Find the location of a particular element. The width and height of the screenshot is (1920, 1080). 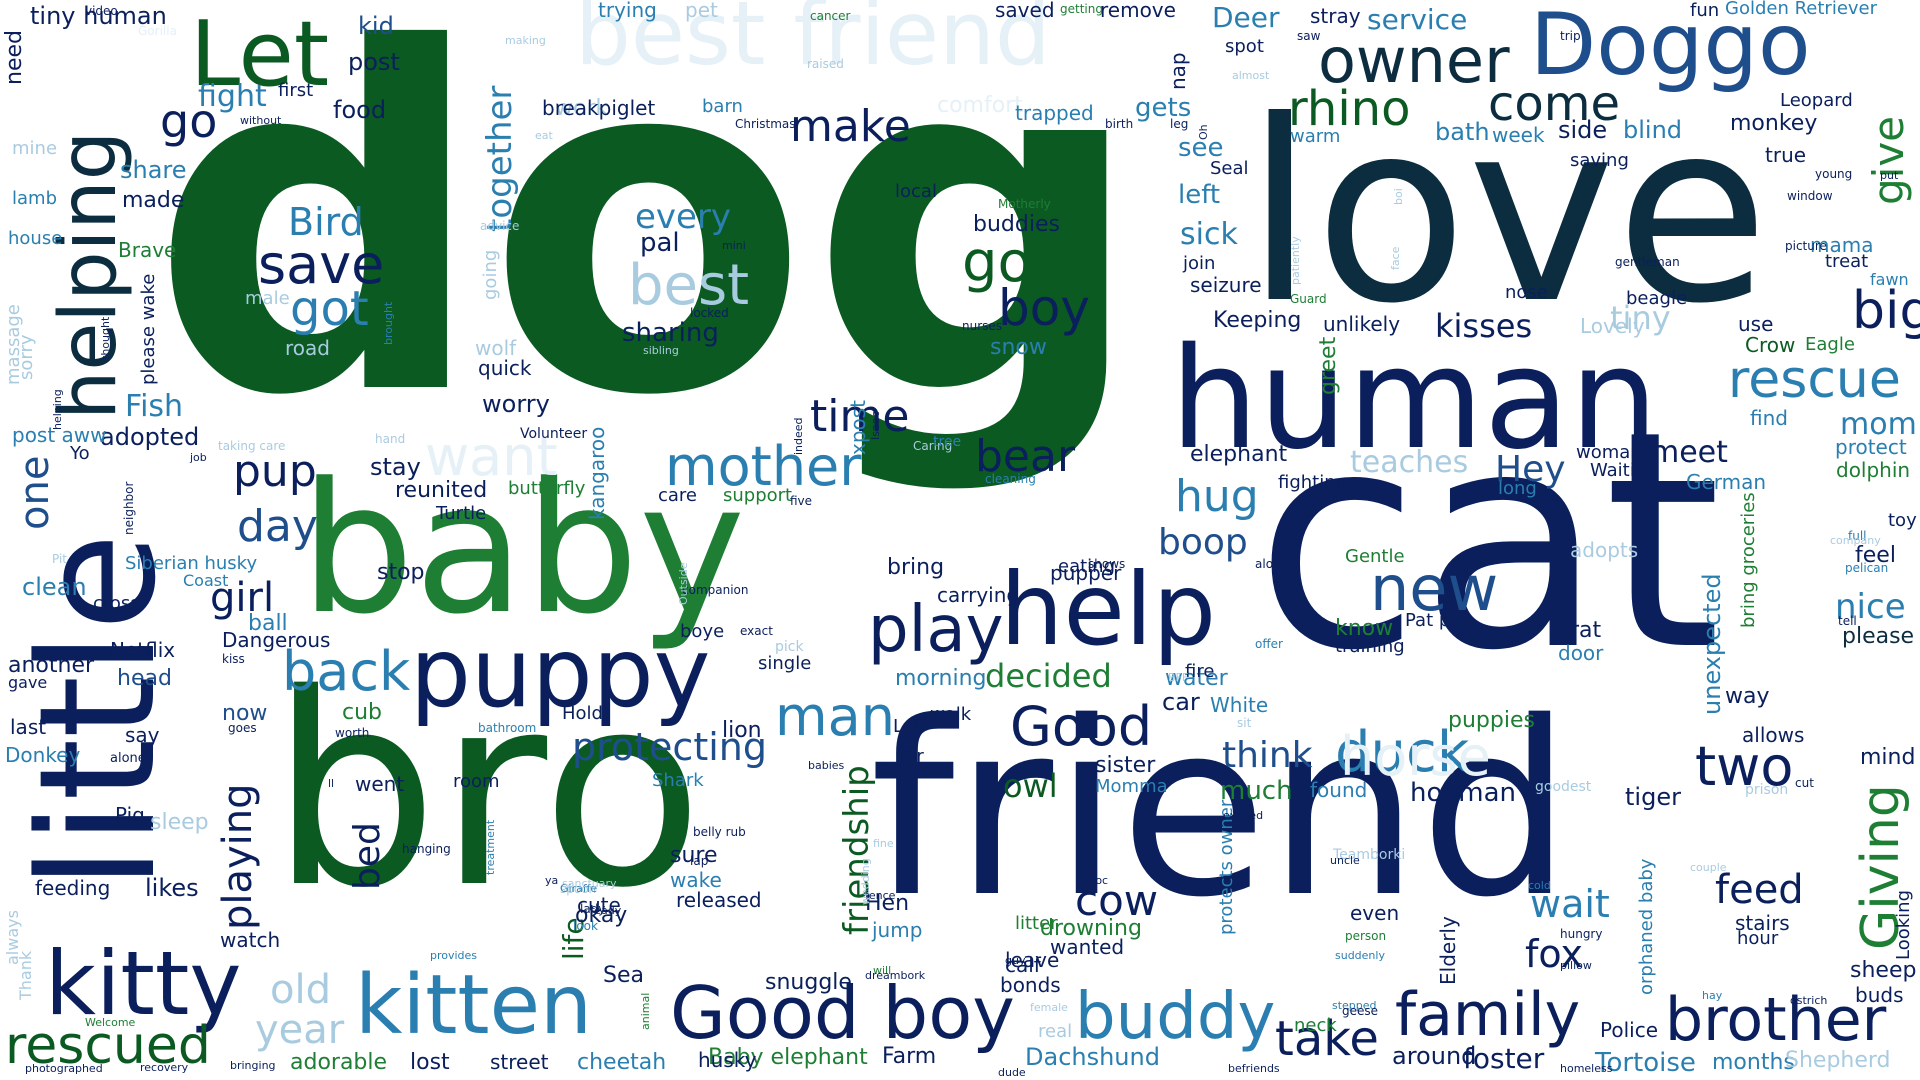

word: ball is located at coordinates (268, 623).